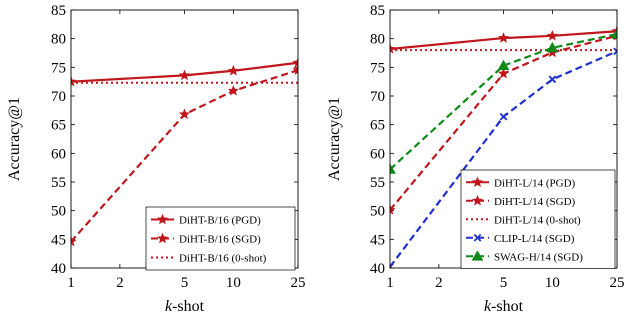 Image resolution: width=632 pixels, height=326 pixels. Describe the element at coordinates (535, 202) in the screenshot. I see `legend-label: DiHT-L/14 (SGD)` at that location.